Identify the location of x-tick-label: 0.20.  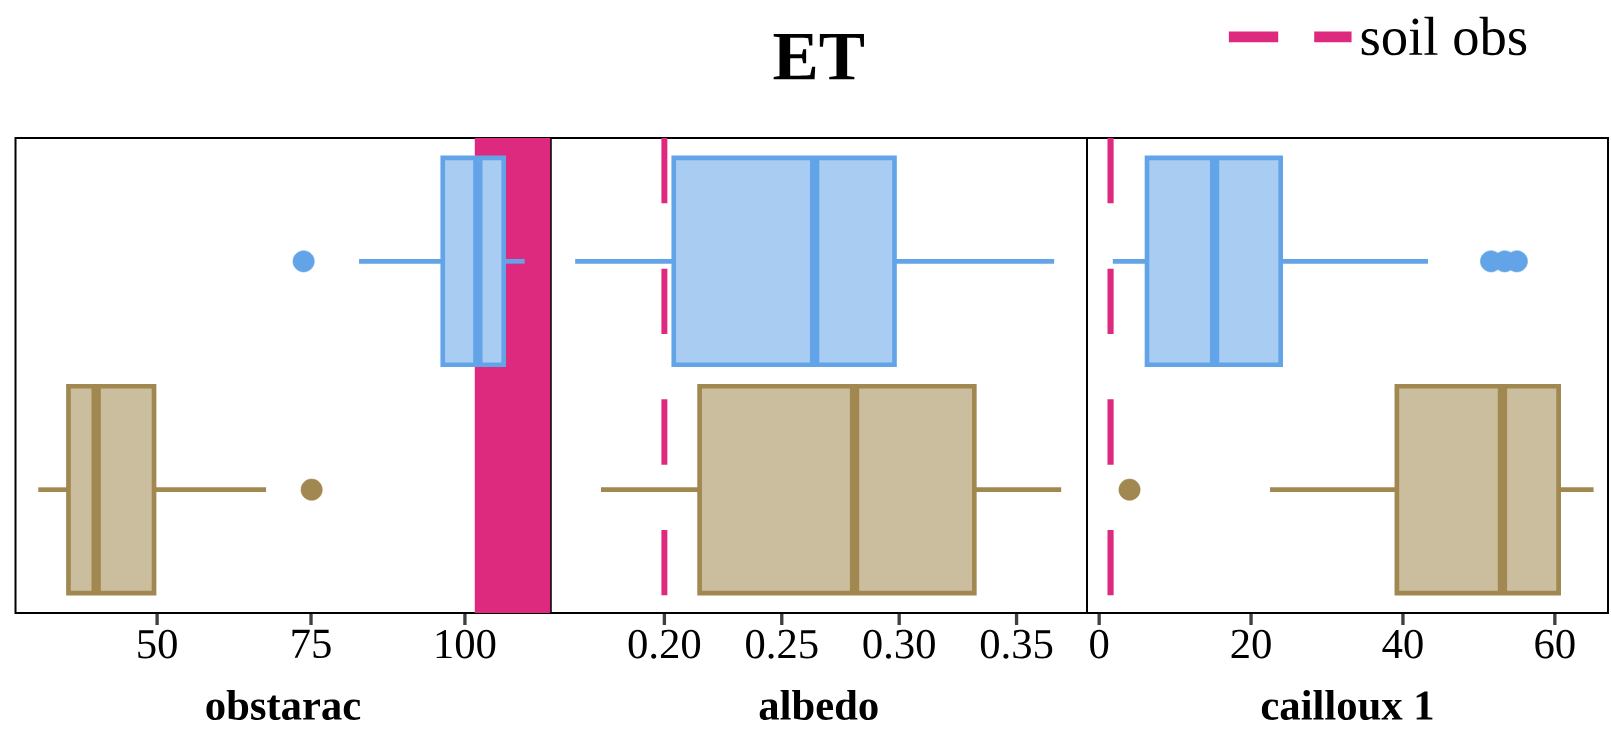
(664, 644).